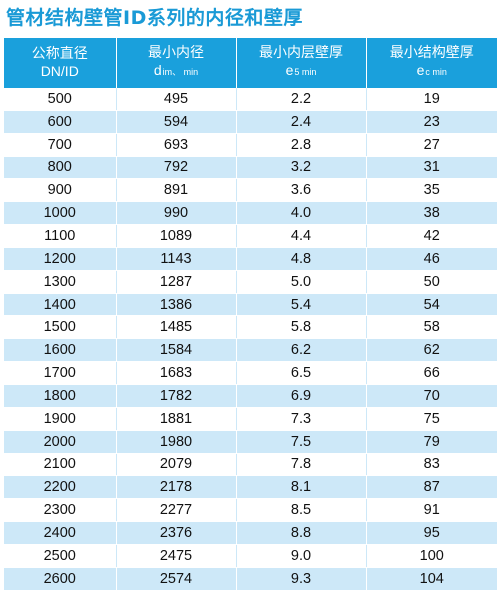 This screenshot has height=591, width=500. What do you see at coordinates (60, 556) in the screenshot?
I see `table-cell: 2500` at bounding box center [60, 556].